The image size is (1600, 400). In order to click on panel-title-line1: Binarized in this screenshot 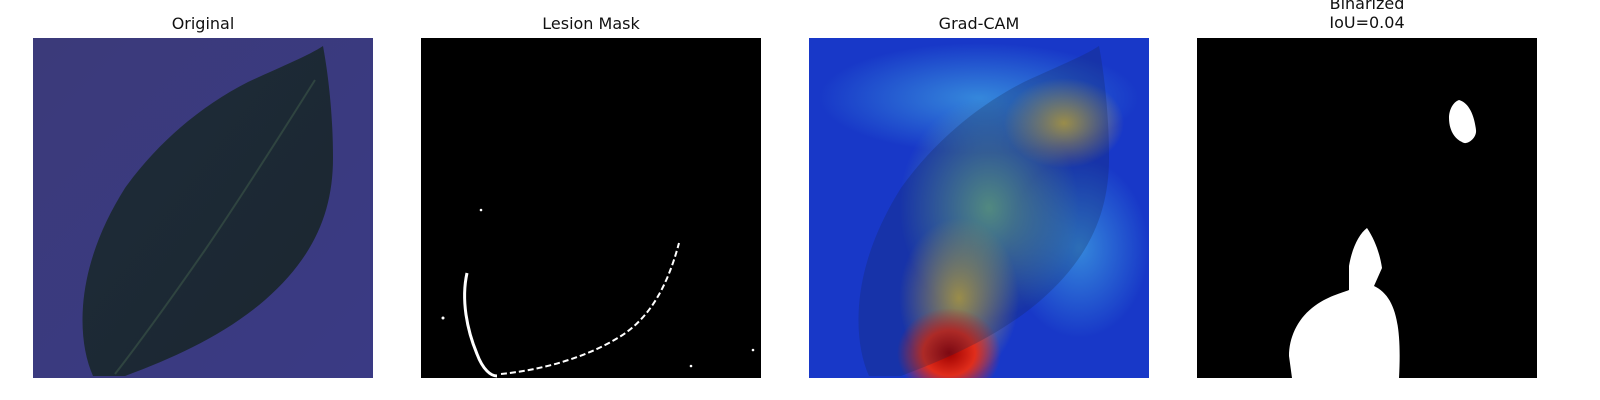, I will do `click(1367, 6)`.